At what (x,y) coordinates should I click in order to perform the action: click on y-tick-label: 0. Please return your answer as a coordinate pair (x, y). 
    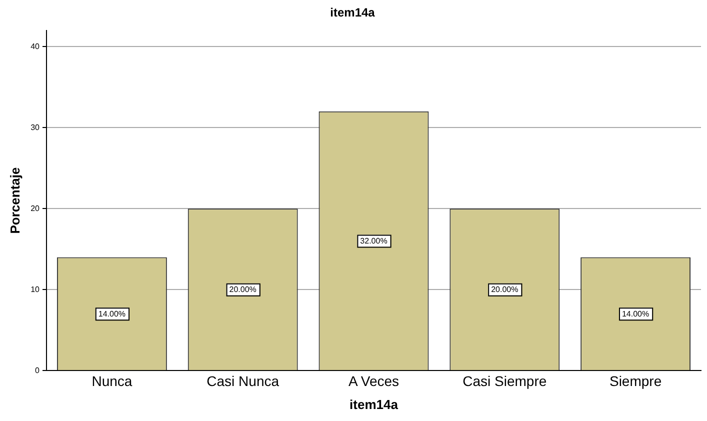
    Looking at the image, I should click on (37, 370).